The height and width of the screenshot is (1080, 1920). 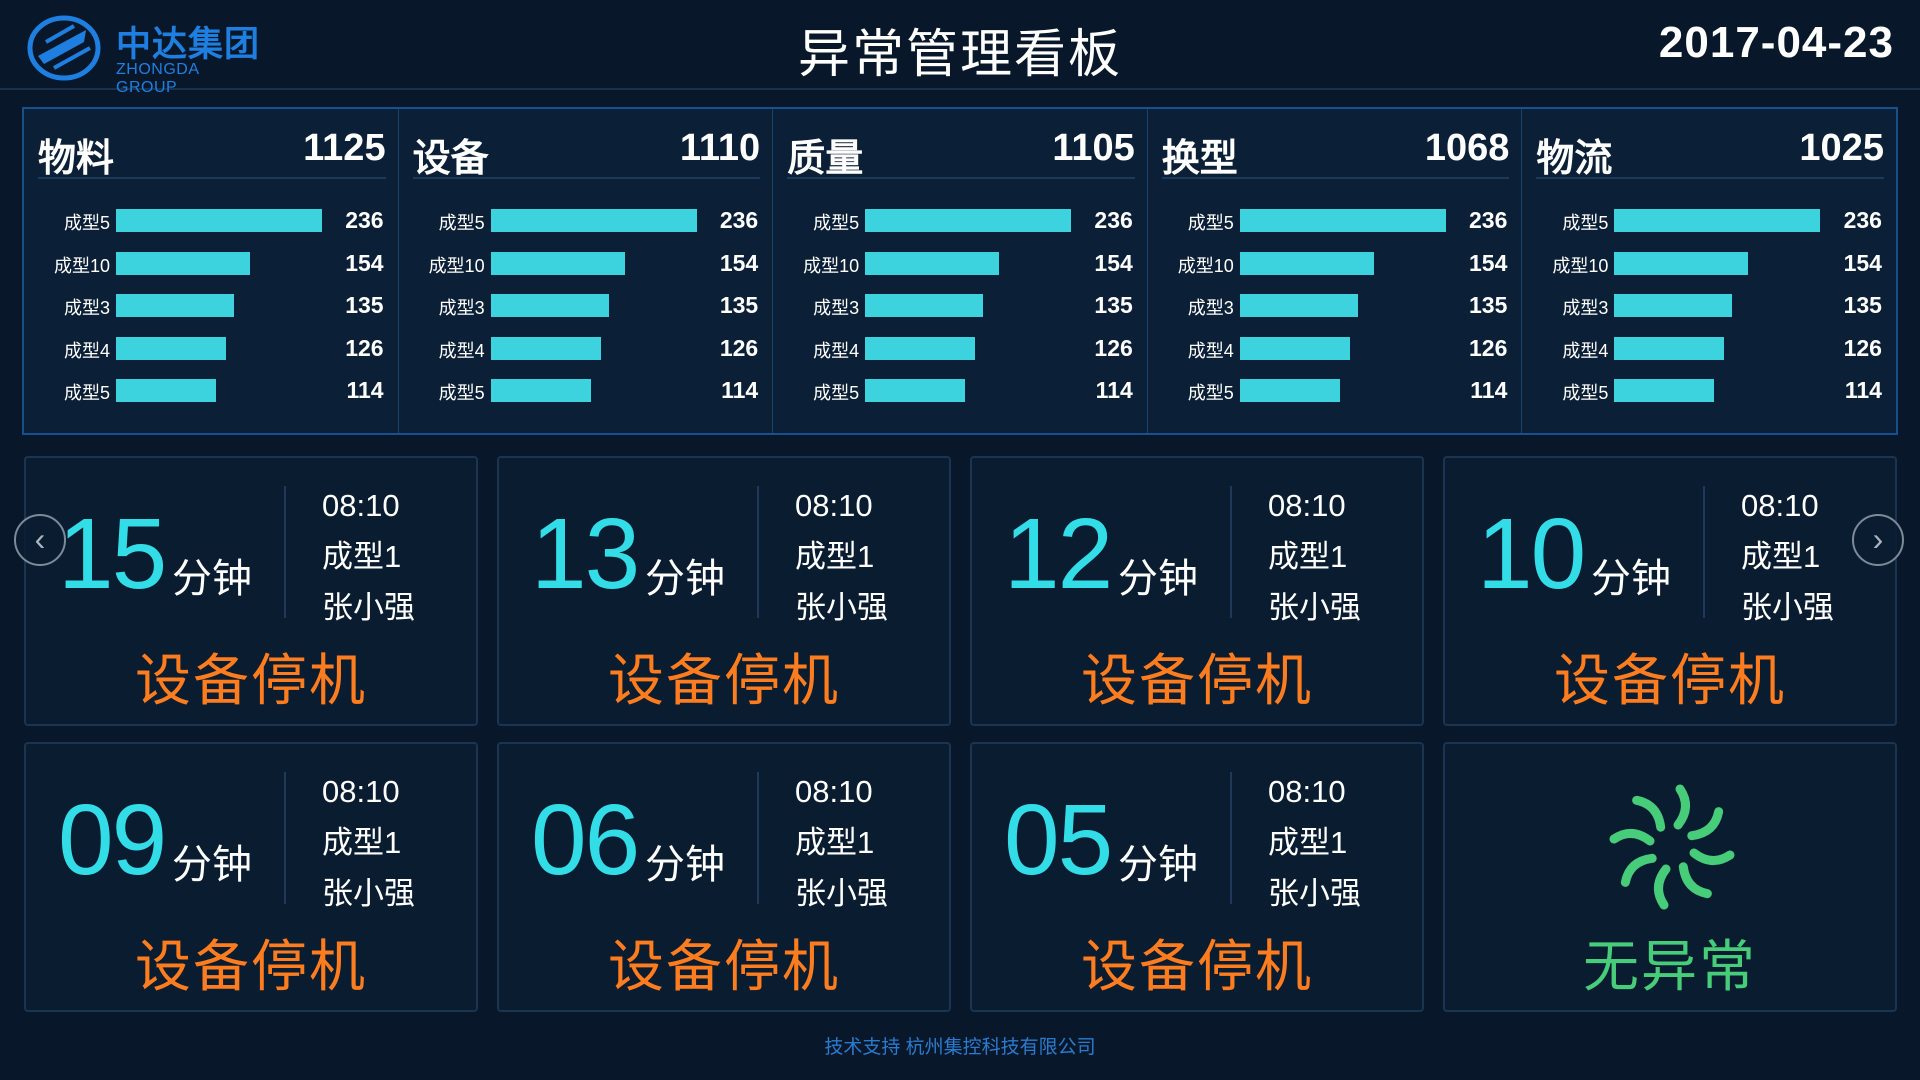 What do you see at coordinates (1531, 554) in the screenshot?
I see `elapsed-minutes: 10` at bounding box center [1531, 554].